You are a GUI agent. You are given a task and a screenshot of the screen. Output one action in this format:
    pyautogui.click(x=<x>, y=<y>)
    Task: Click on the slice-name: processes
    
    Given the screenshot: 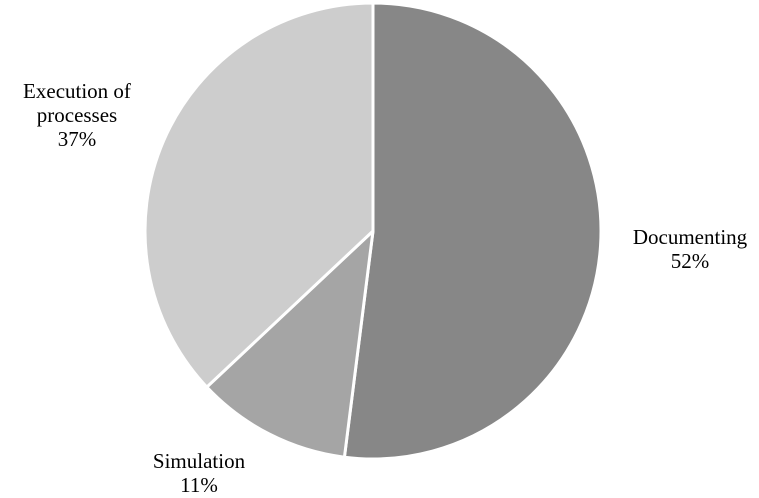 What is the action you would take?
    pyautogui.click(x=77, y=115)
    